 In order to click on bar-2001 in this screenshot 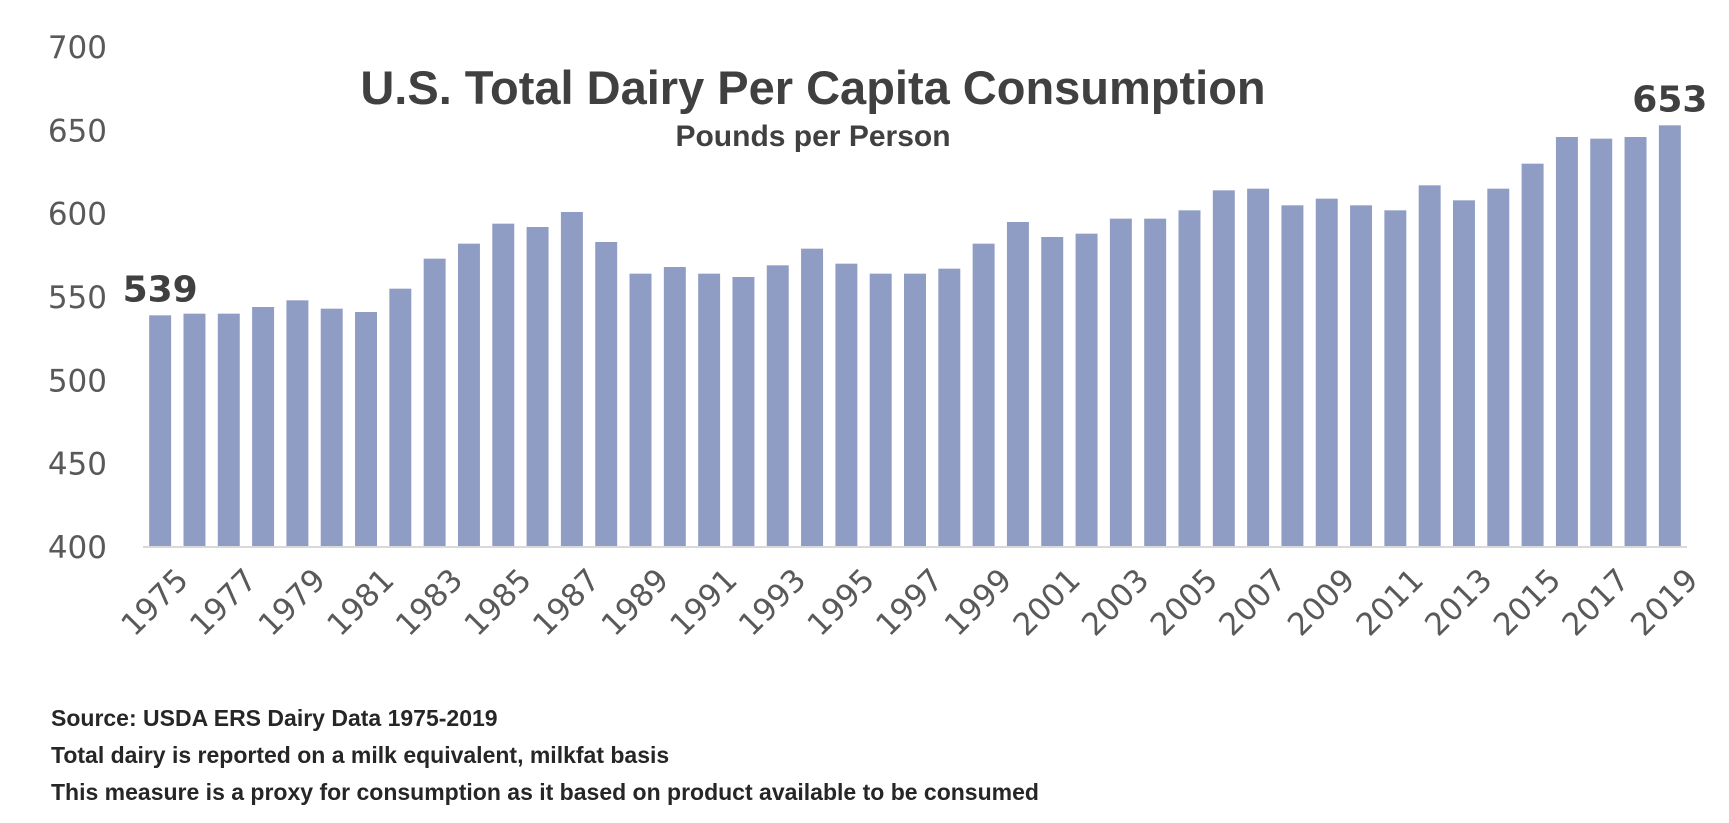, I will do `click(1052, 392)`.